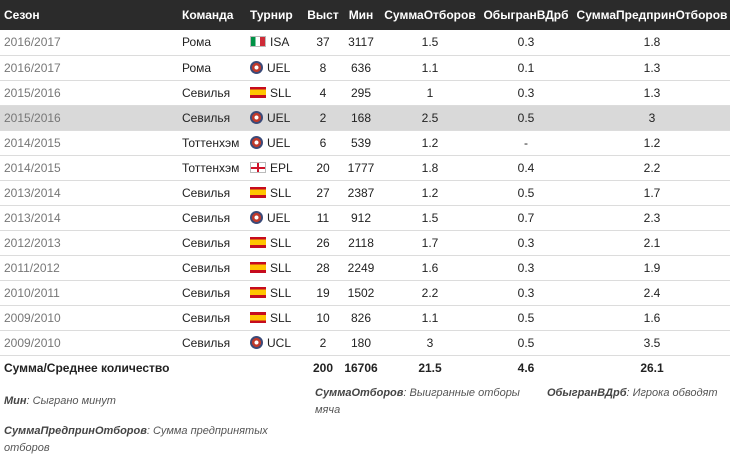 The height and width of the screenshot is (459, 730). What do you see at coordinates (258, 167) in the screenshot?
I see `flag-en-icon` at bounding box center [258, 167].